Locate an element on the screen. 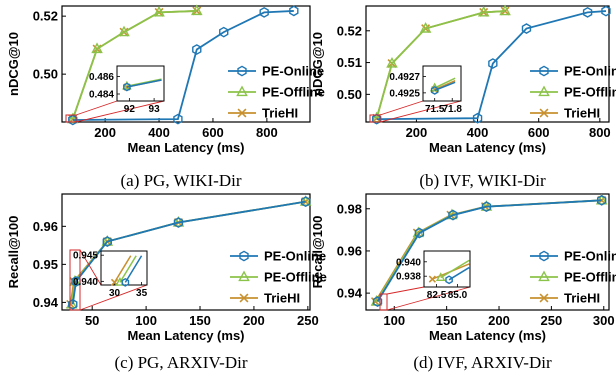 The image size is (616, 379). panel-caption: (d) IVF, ARXIV-Dir is located at coordinates (482, 362).